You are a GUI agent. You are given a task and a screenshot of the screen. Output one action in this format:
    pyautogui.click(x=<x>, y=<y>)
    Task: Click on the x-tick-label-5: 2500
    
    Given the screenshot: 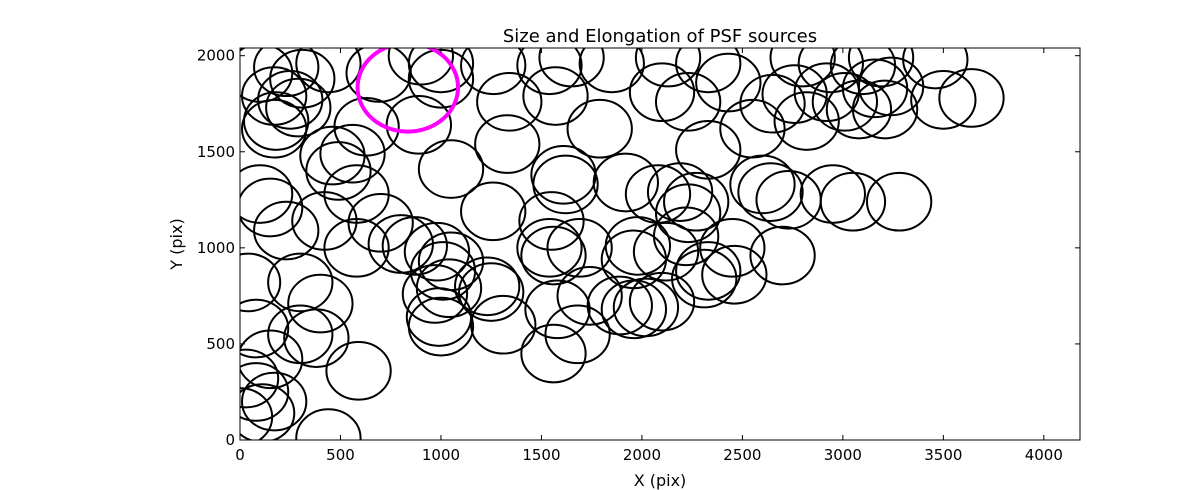 What is the action you would take?
    pyautogui.click(x=742, y=455)
    